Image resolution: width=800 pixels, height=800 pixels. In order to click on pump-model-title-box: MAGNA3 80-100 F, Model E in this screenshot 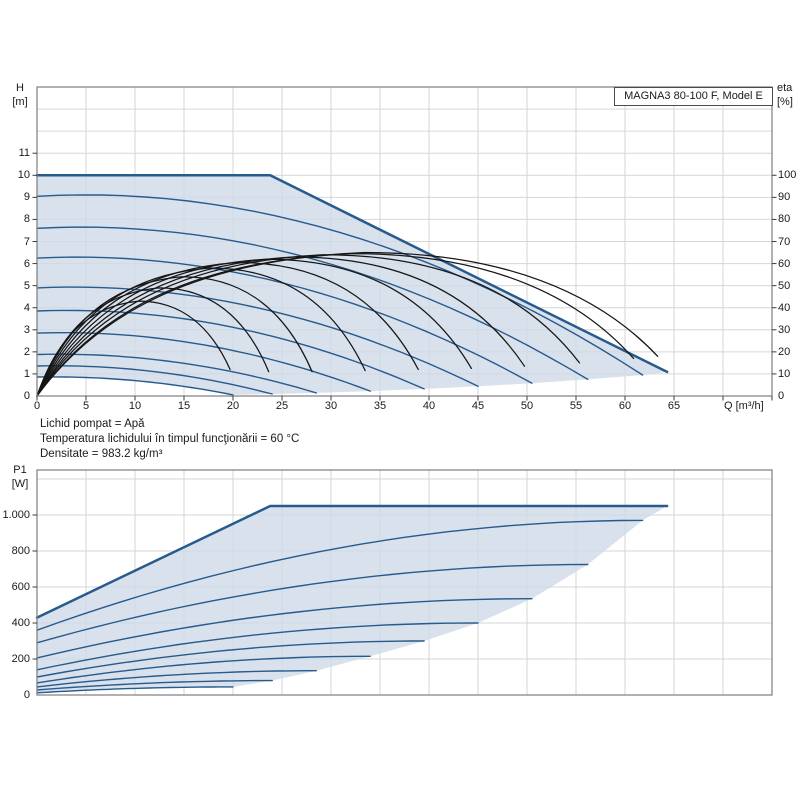, I will do `click(693, 96)`.